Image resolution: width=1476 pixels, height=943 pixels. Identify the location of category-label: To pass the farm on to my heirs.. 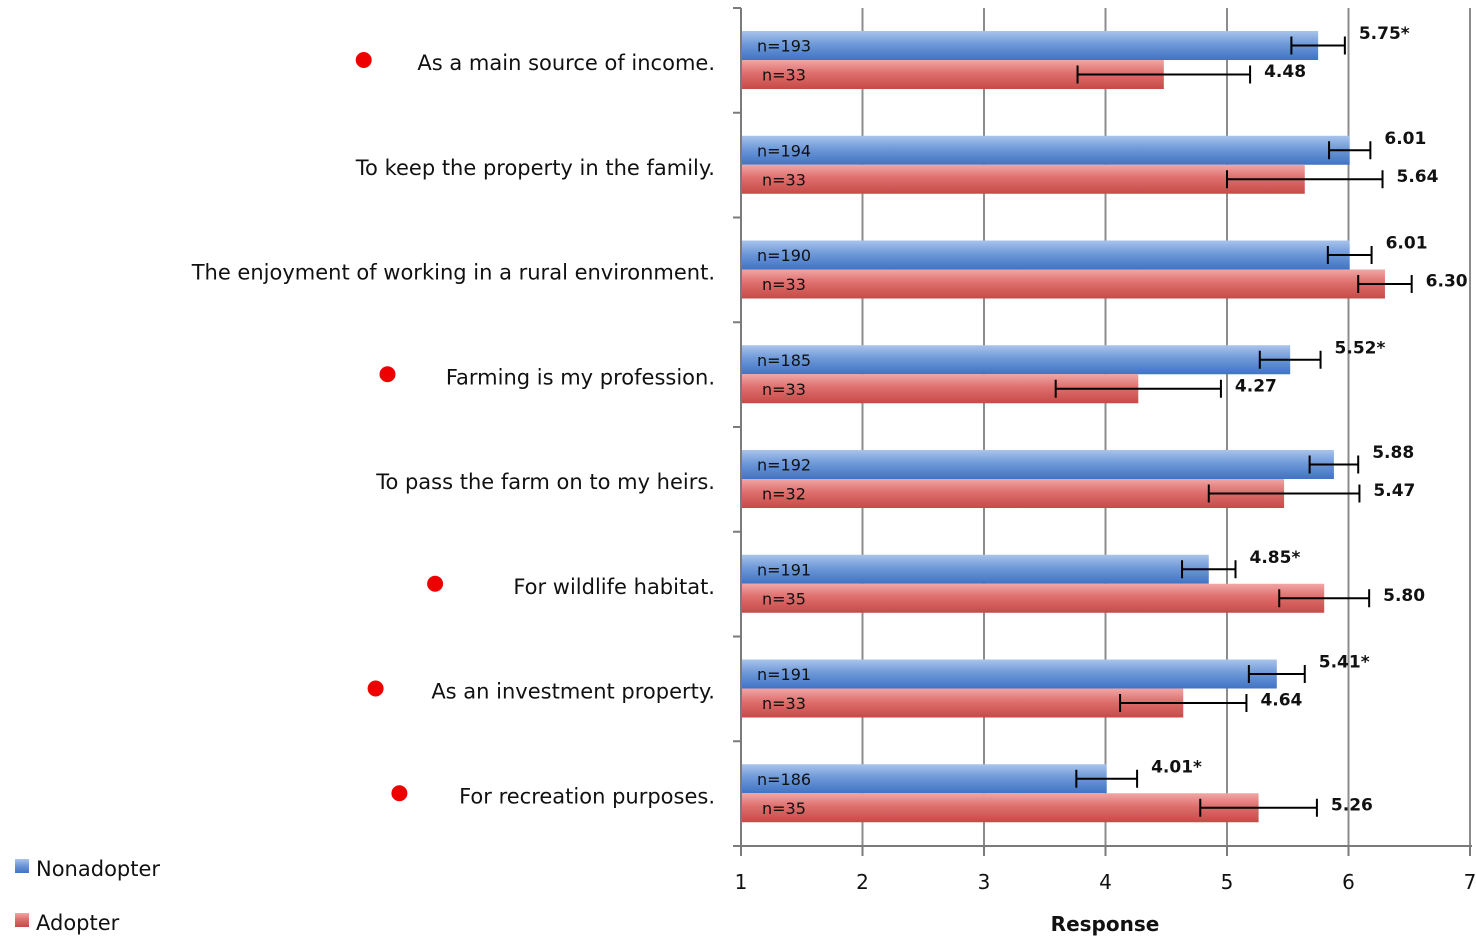
(545, 482).